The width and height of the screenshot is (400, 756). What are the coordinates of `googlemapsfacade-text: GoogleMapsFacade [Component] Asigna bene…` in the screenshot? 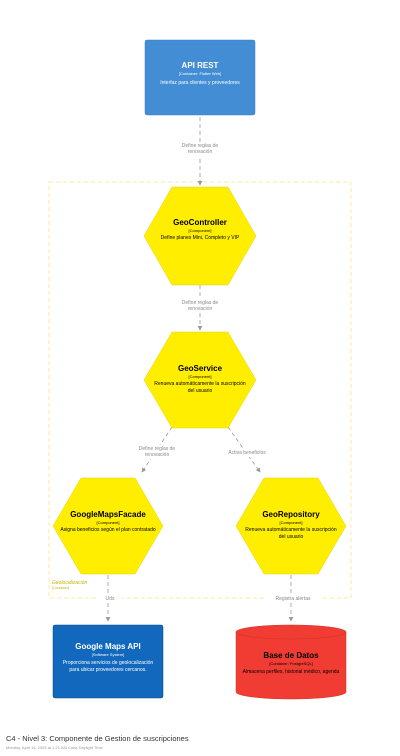 It's located at (108, 522).